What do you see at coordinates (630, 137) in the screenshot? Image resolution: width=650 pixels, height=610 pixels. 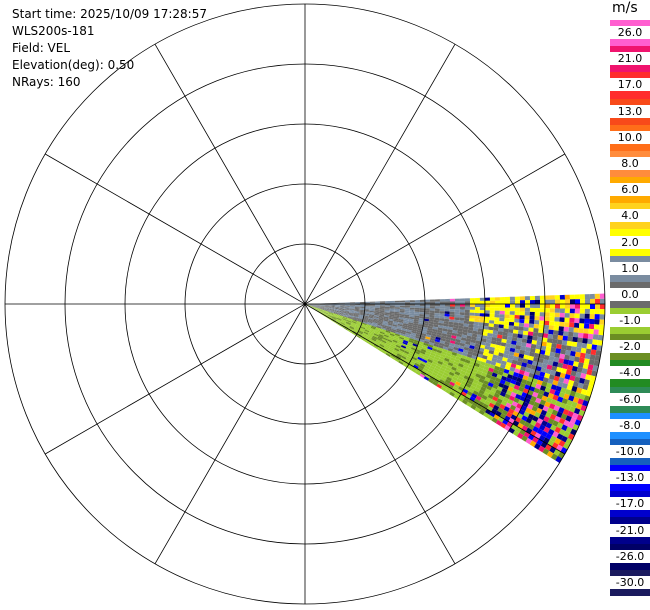 I see `colorbar-tick-label: 10.0` at bounding box center [630, 137].